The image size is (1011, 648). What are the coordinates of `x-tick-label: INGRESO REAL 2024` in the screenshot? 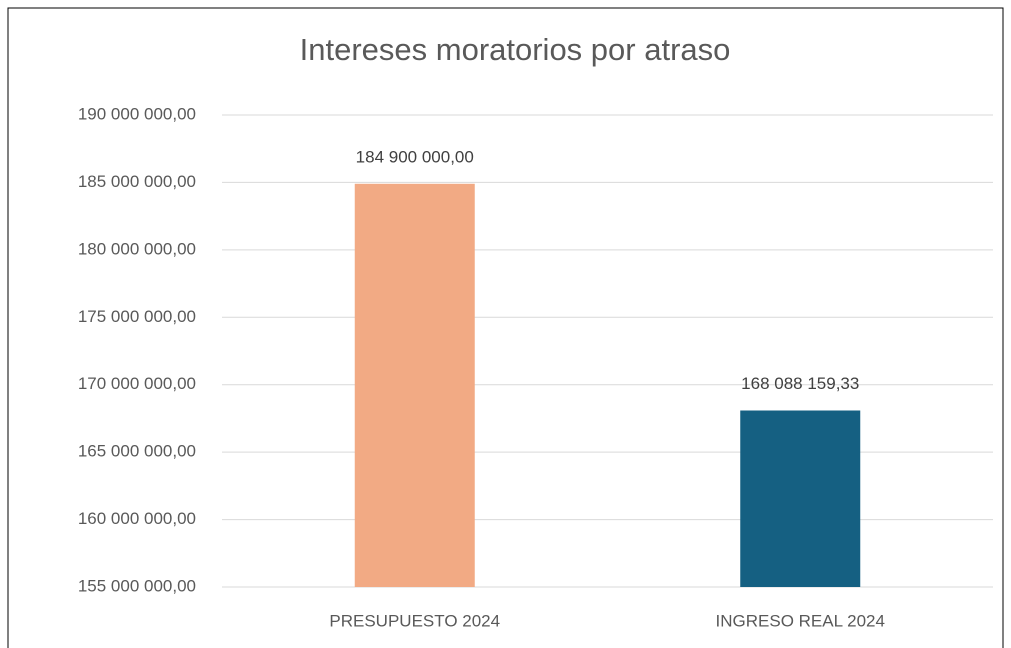 It's located at (800, 620).